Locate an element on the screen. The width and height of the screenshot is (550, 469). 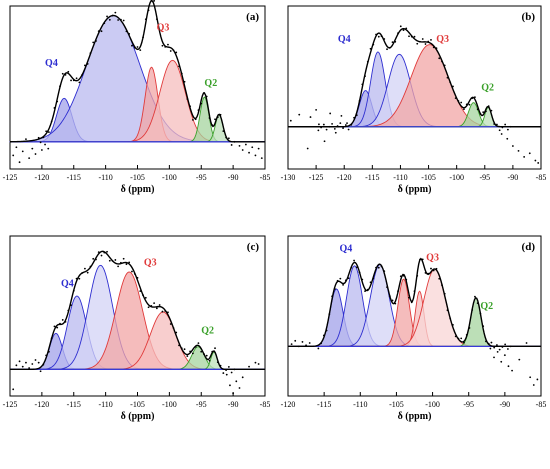
x-axis-label: δ (ppm) is located at coordinates (415, 416).